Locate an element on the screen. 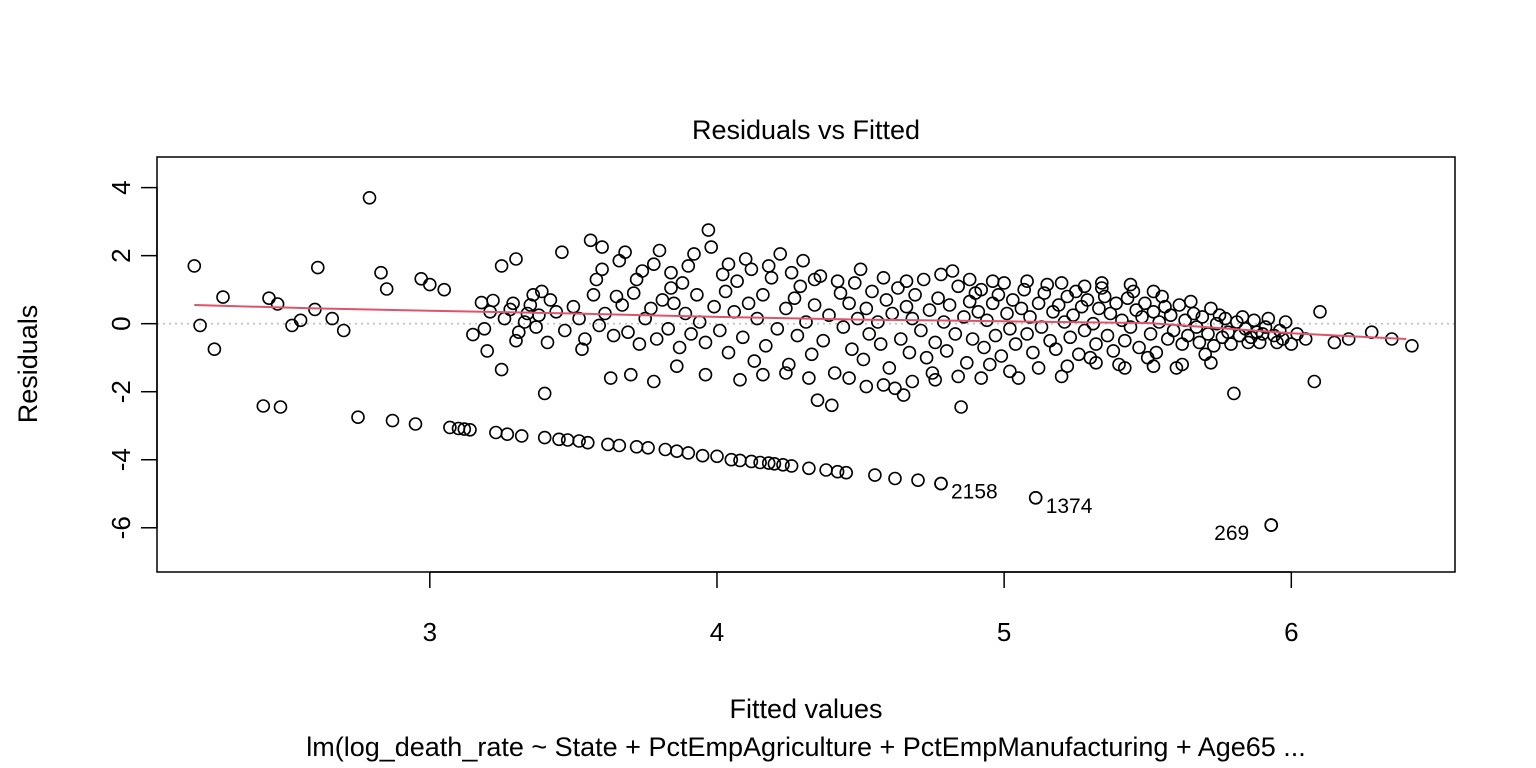 Image resolution: width=1536 pixels, height=768 pixels. labeled-point is located at coordinates (1271, 525).